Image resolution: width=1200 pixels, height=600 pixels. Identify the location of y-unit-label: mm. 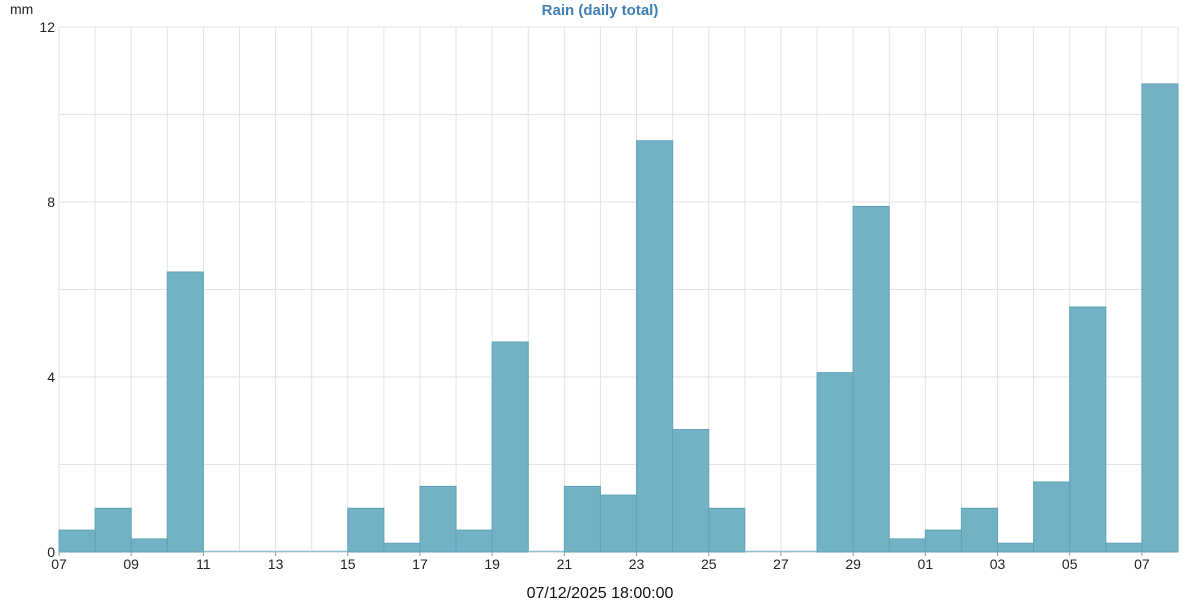
(21, 9).